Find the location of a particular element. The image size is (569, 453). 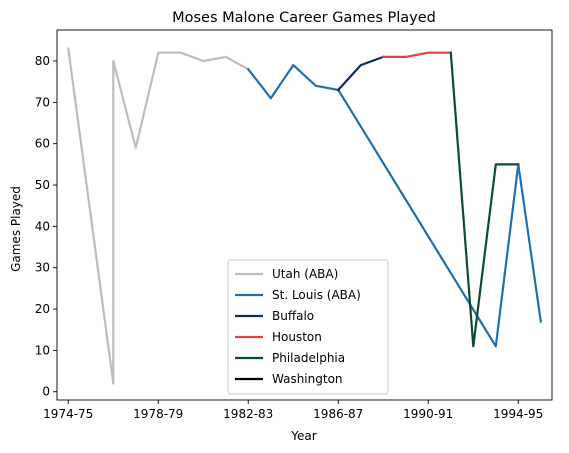

y-axis-label: Games Played is located at coordinates (16, 229).